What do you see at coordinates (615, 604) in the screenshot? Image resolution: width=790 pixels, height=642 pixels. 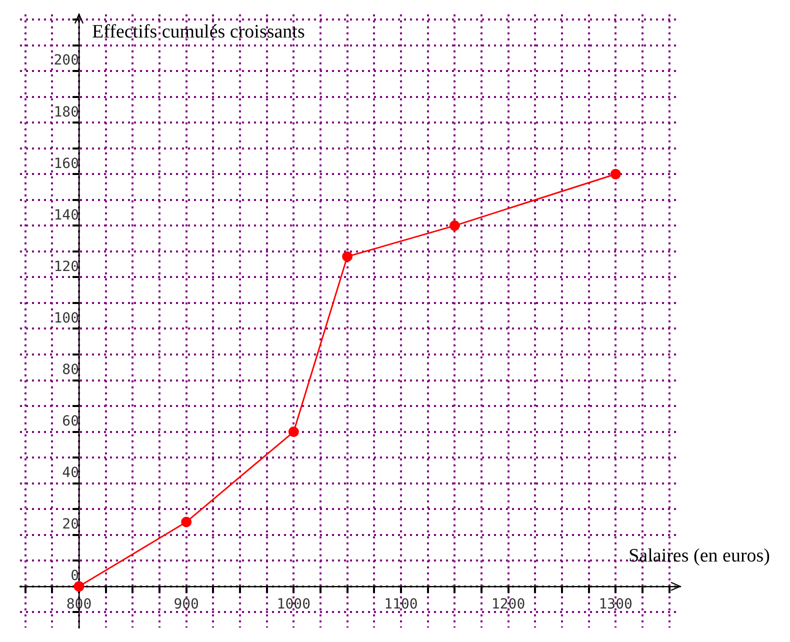 I see `x-tick-label: 1300` at bounding box center [615, 604].